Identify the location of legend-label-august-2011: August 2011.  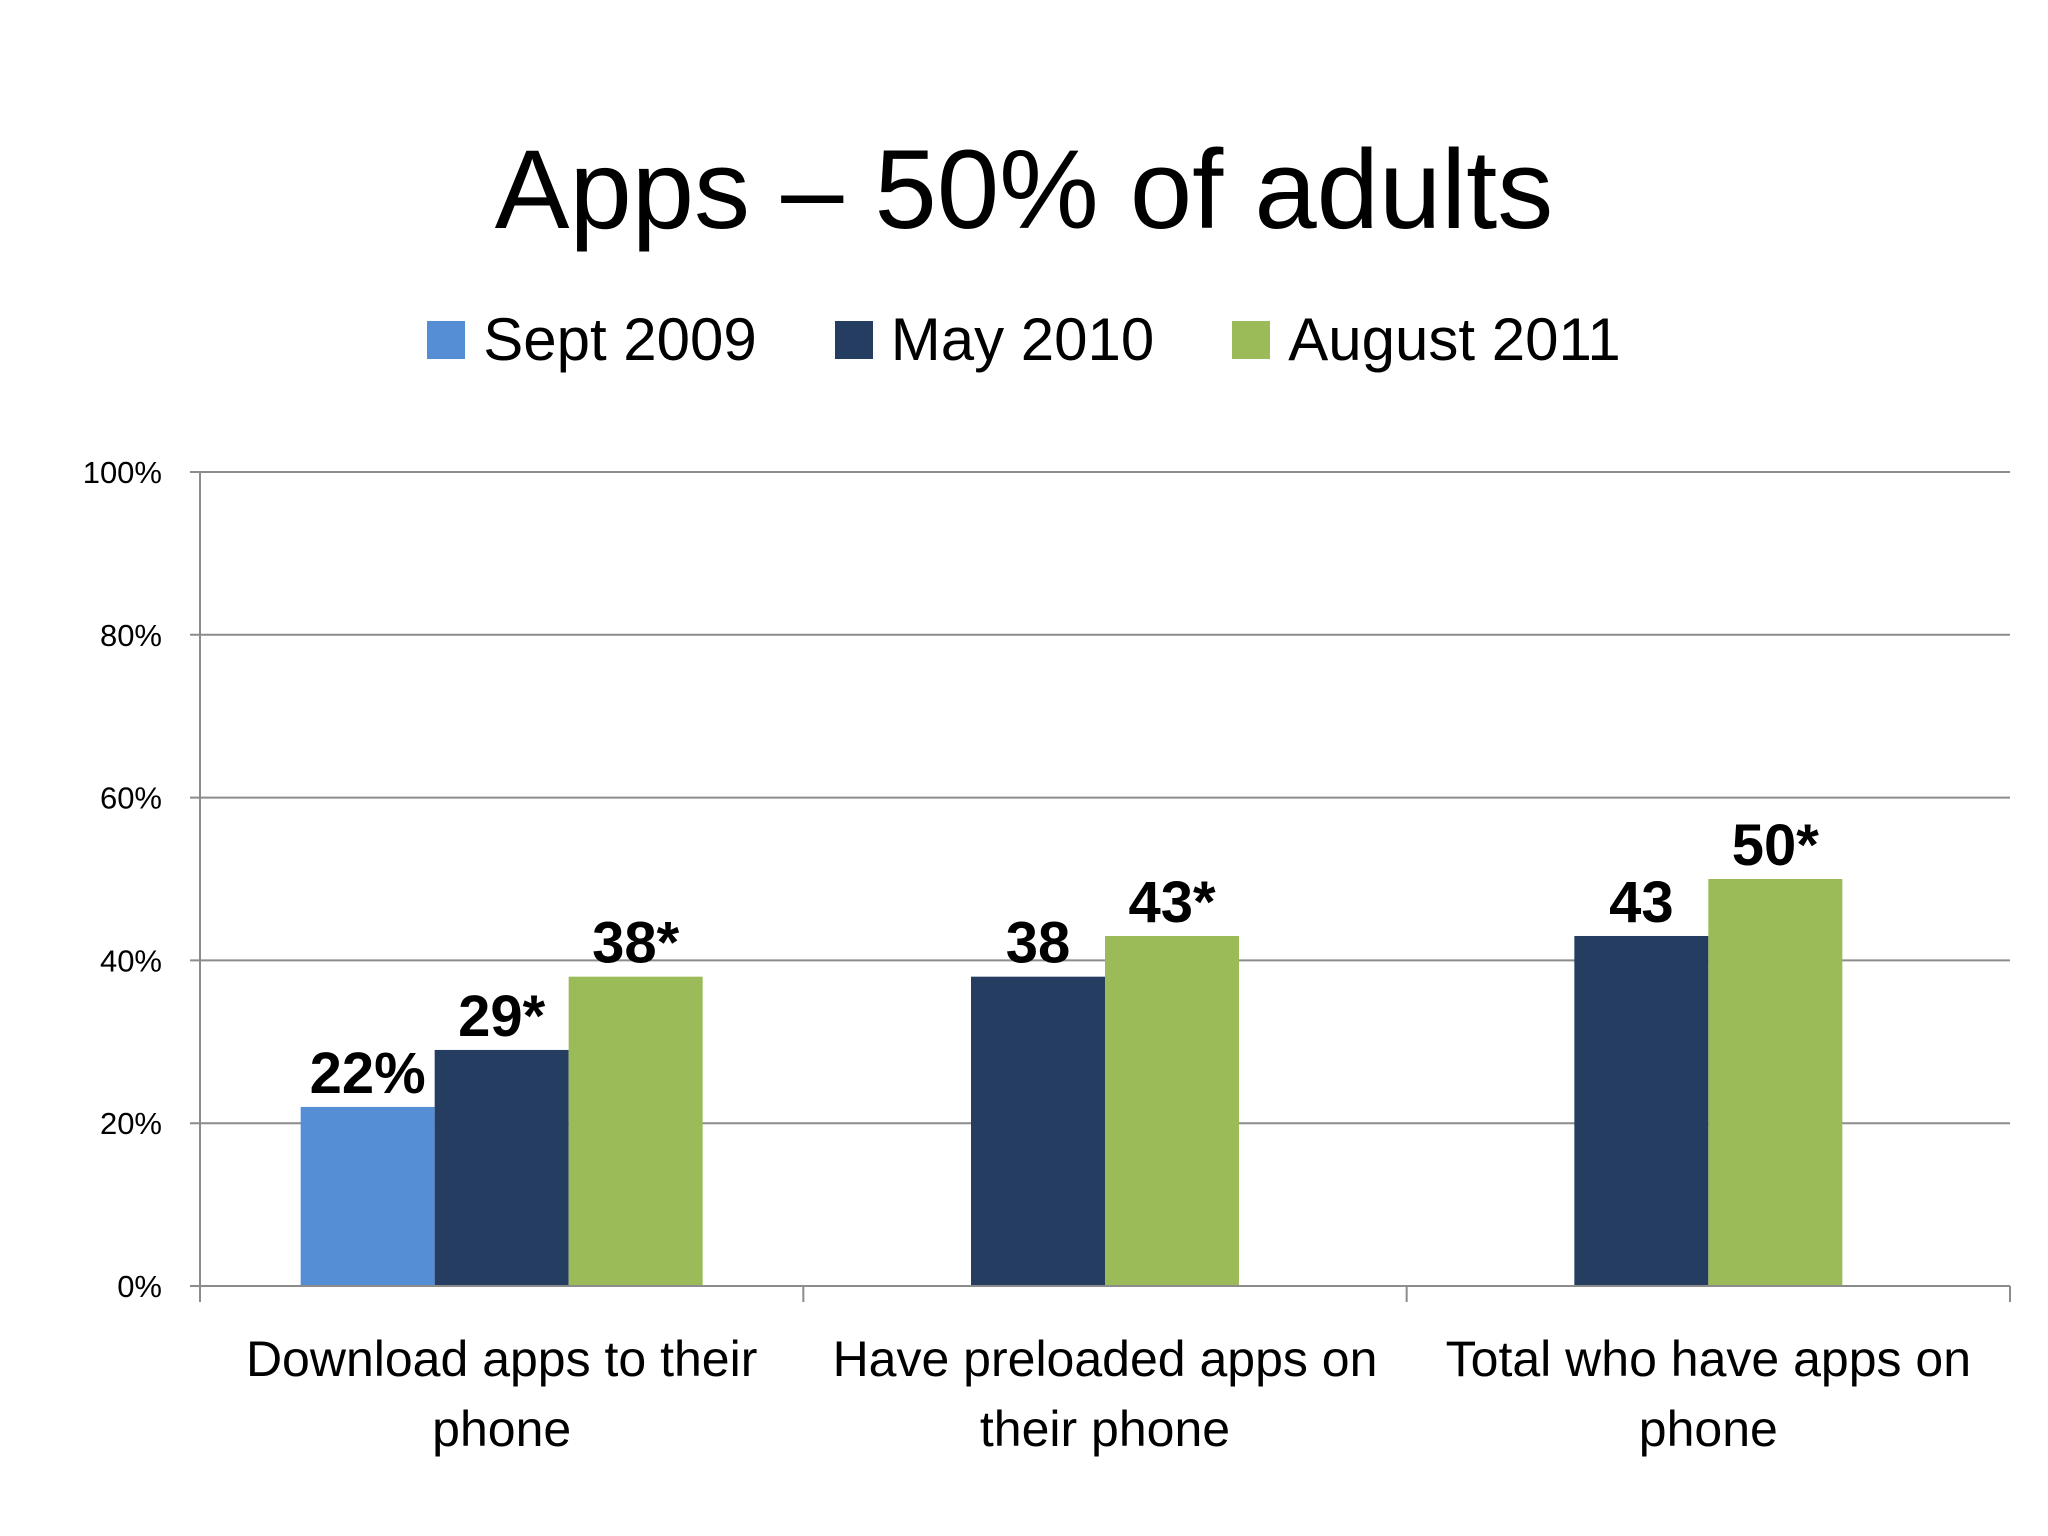
(1454, 339).